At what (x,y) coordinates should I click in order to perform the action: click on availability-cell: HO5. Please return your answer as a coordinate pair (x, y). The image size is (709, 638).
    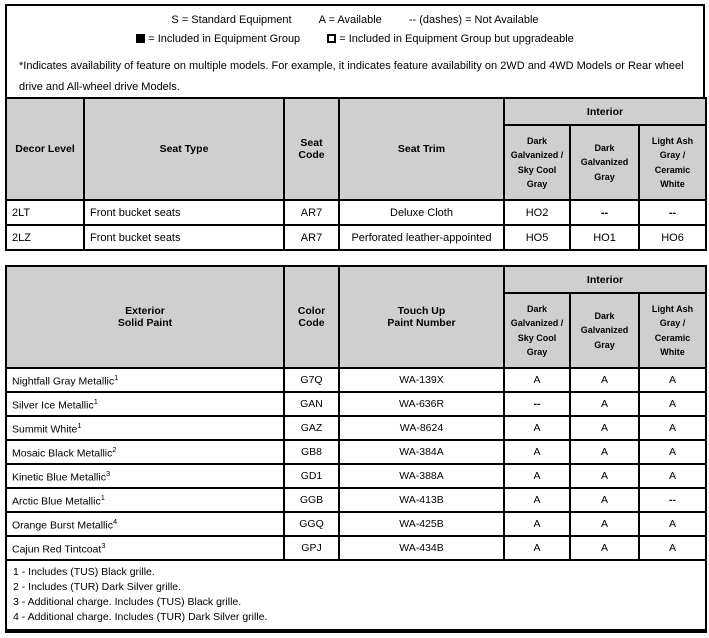
    Looking at the image, I should click on (537, 237).